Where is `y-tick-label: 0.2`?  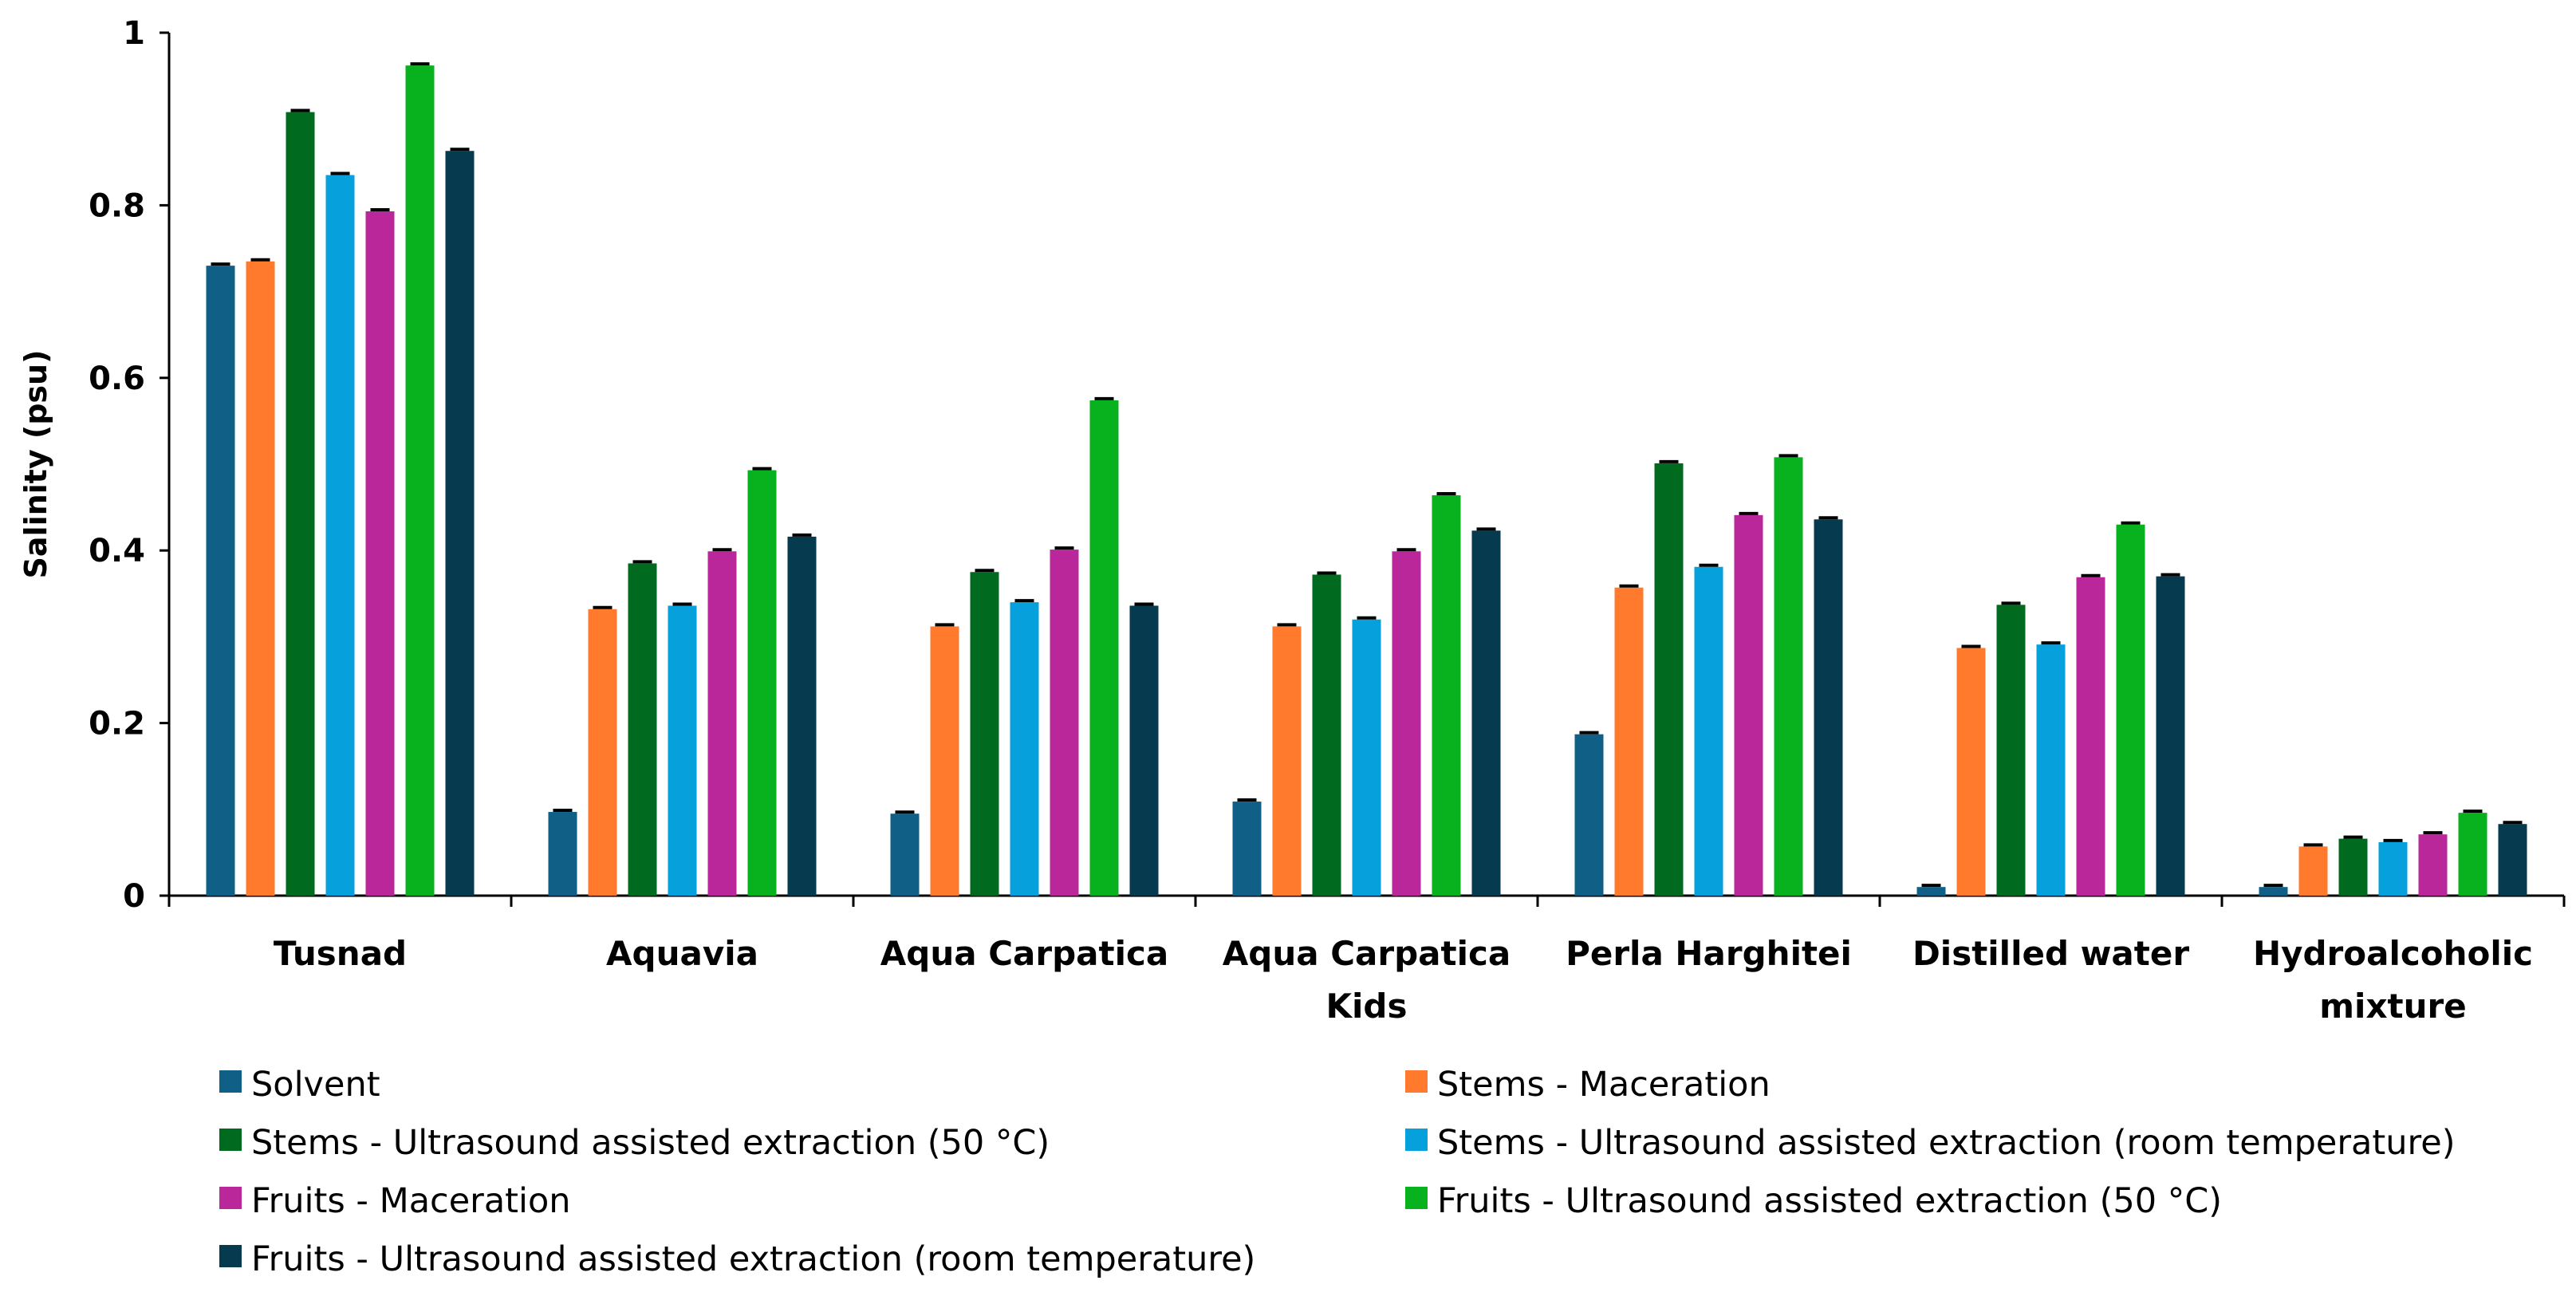
y-tick-label: 0.2 is located at coordinates (117, 724).